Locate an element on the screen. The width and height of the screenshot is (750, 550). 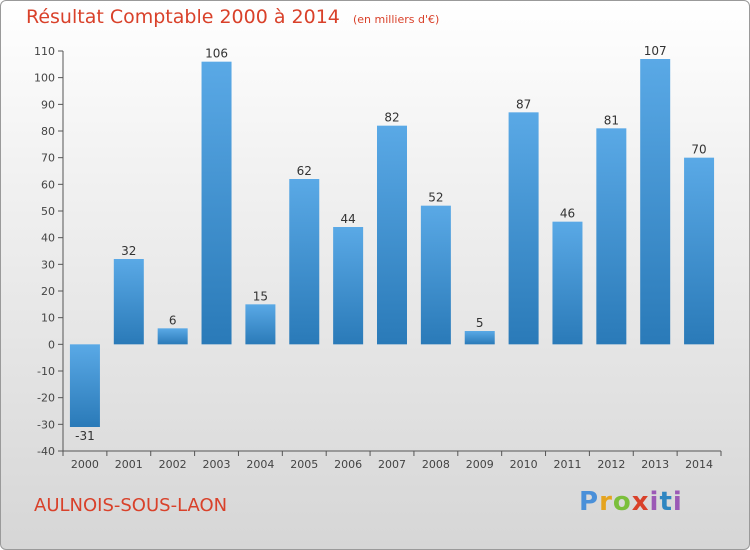
x-tick-label: 2005 is located at coordinates (304, 464).